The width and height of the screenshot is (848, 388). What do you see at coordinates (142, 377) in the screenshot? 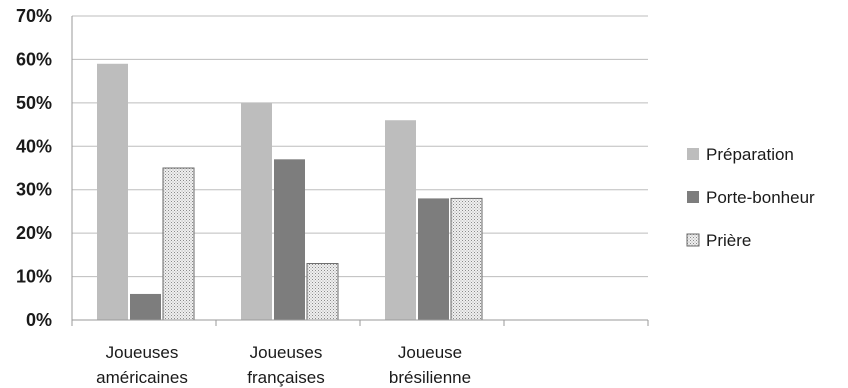
I see `x-tick-label: américaines` at bounding box center [142, 377].